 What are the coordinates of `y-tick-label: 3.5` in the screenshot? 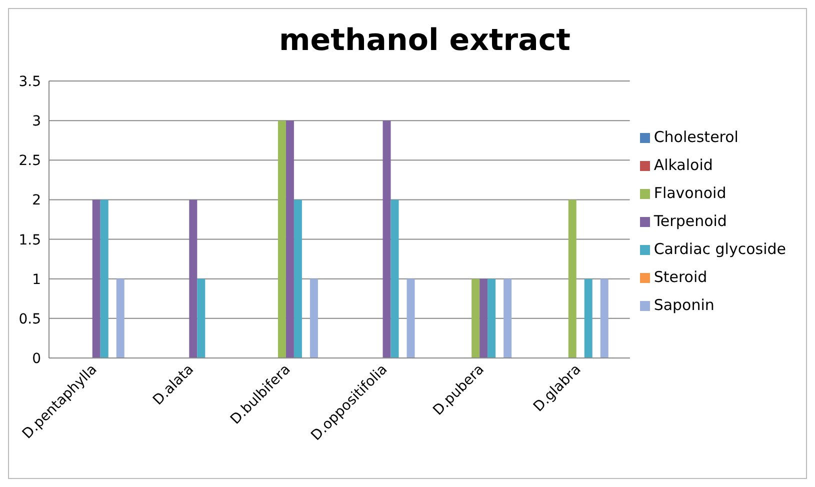 It's located at (29, 82).